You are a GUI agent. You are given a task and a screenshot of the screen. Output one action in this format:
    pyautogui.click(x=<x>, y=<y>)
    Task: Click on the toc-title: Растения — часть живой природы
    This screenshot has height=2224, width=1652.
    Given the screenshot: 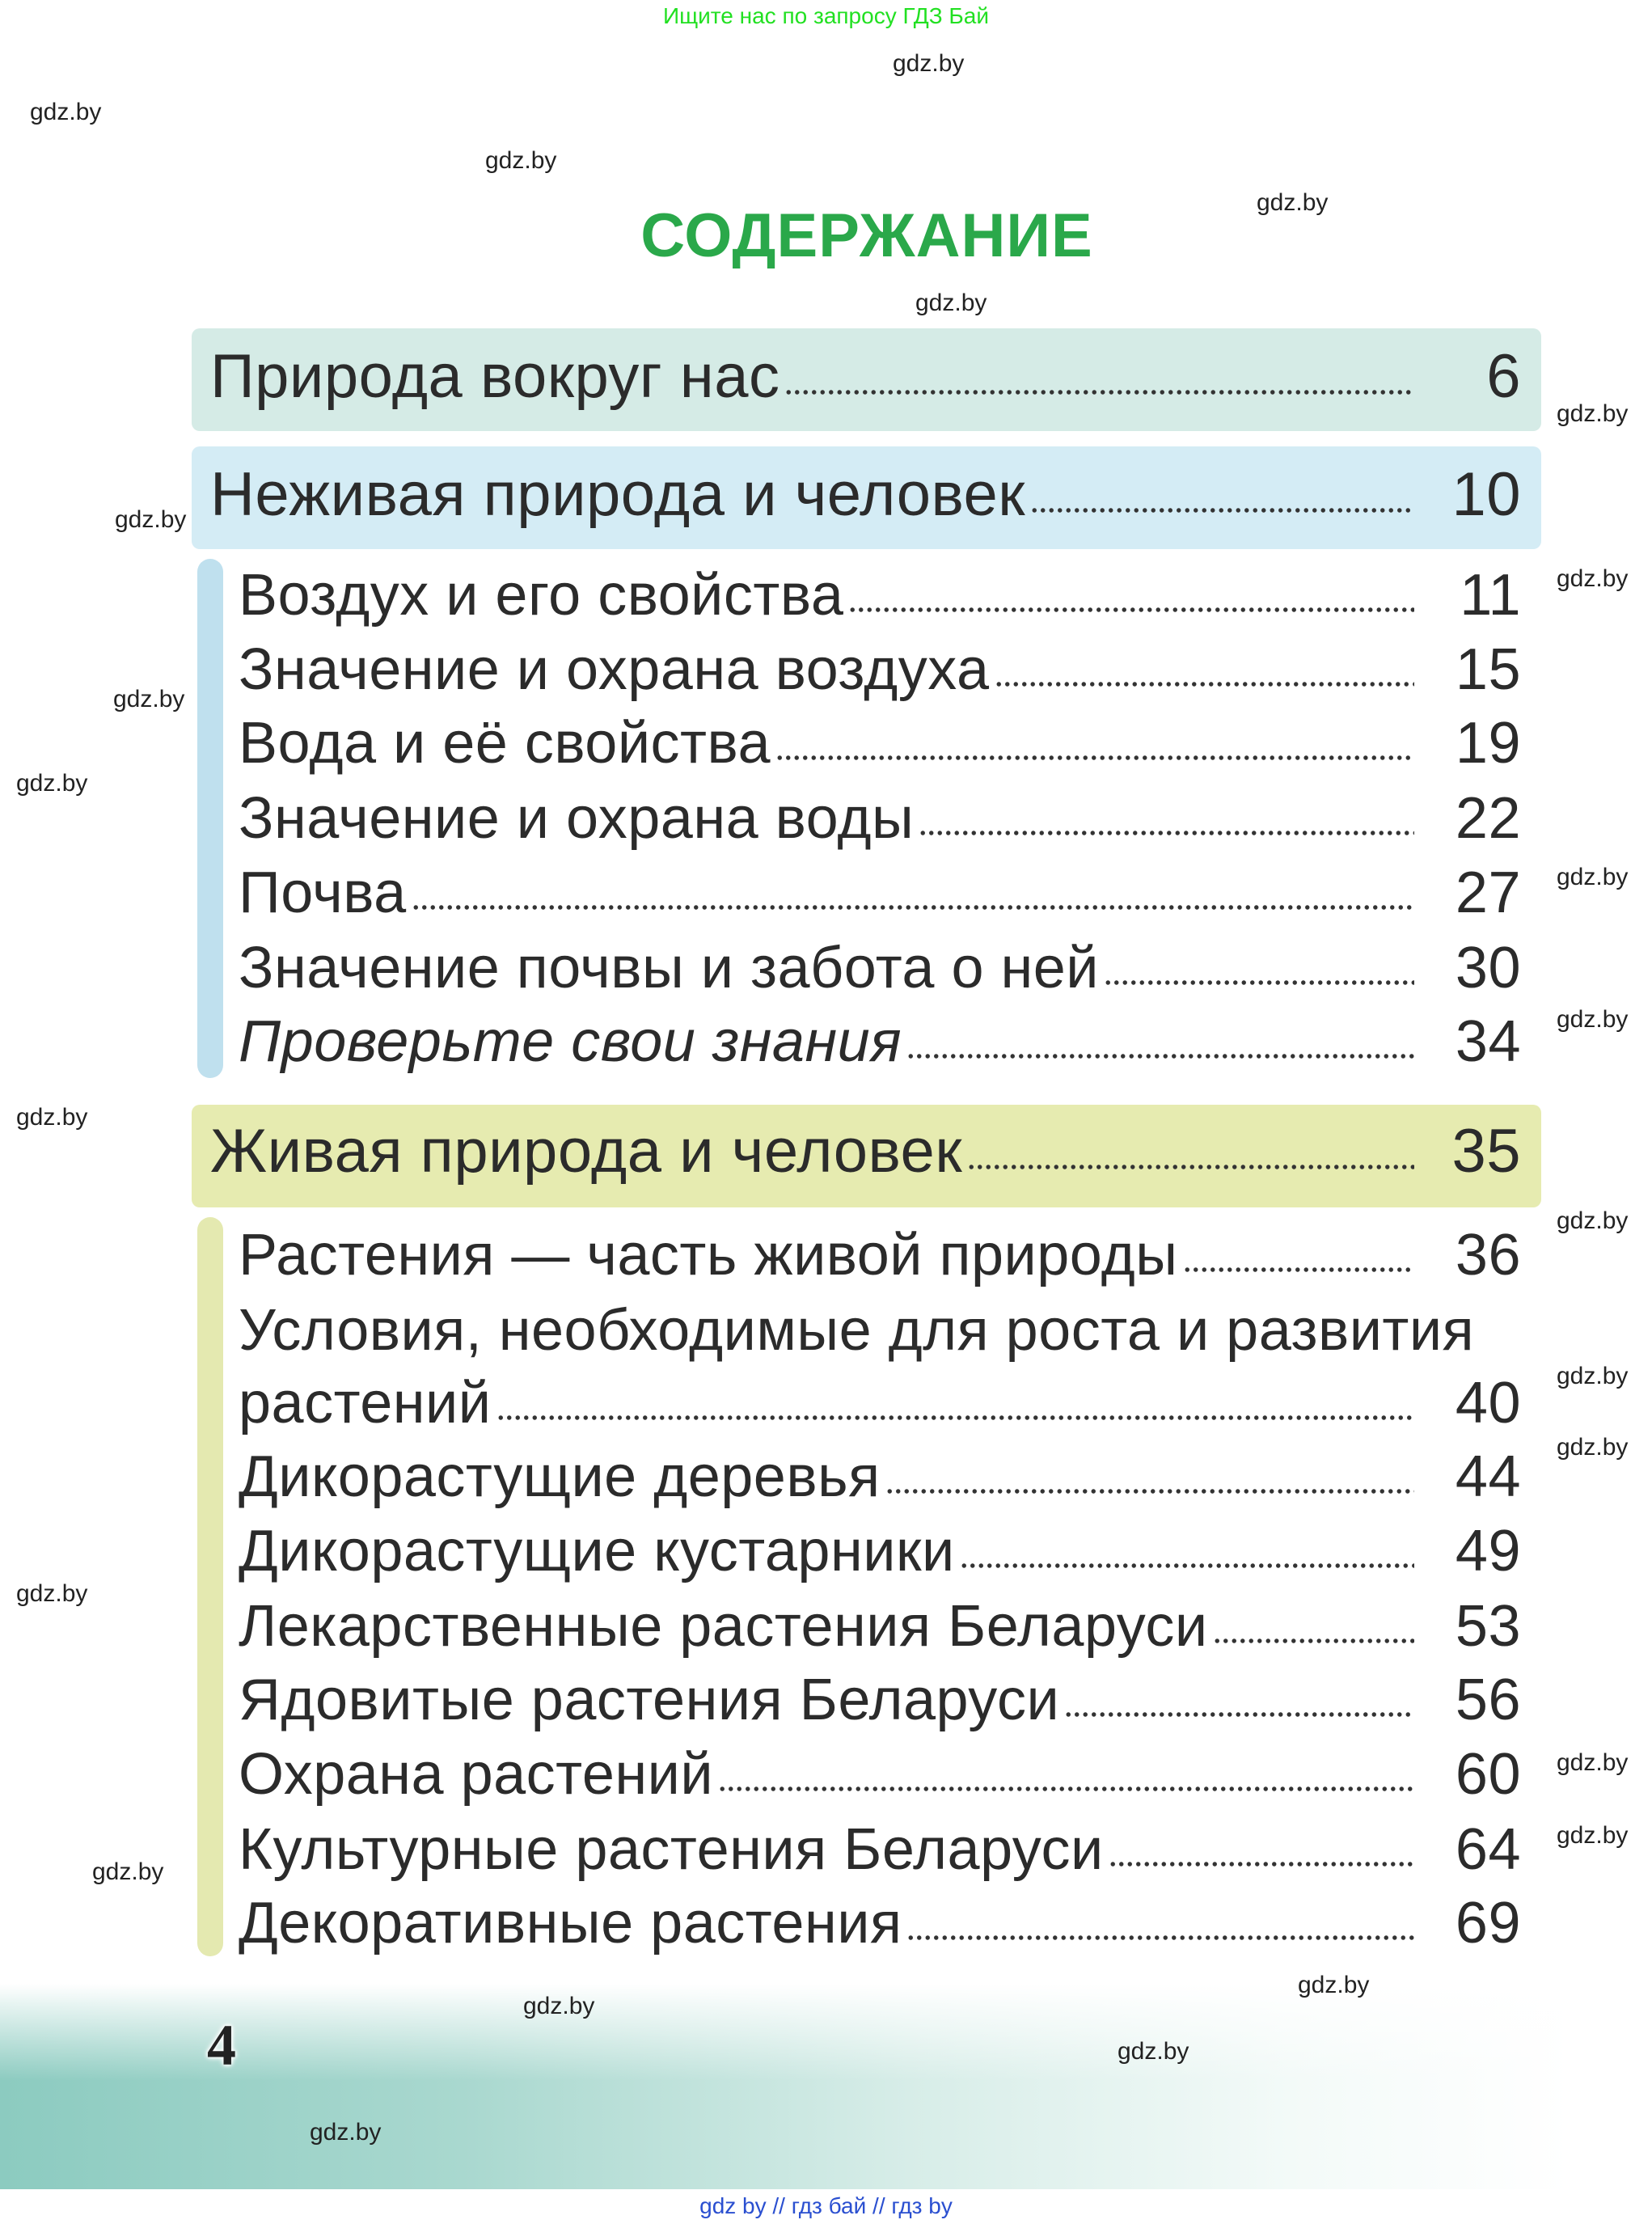 What is the action you would take?
    pyautogui.click(x=708, y=1255)
    